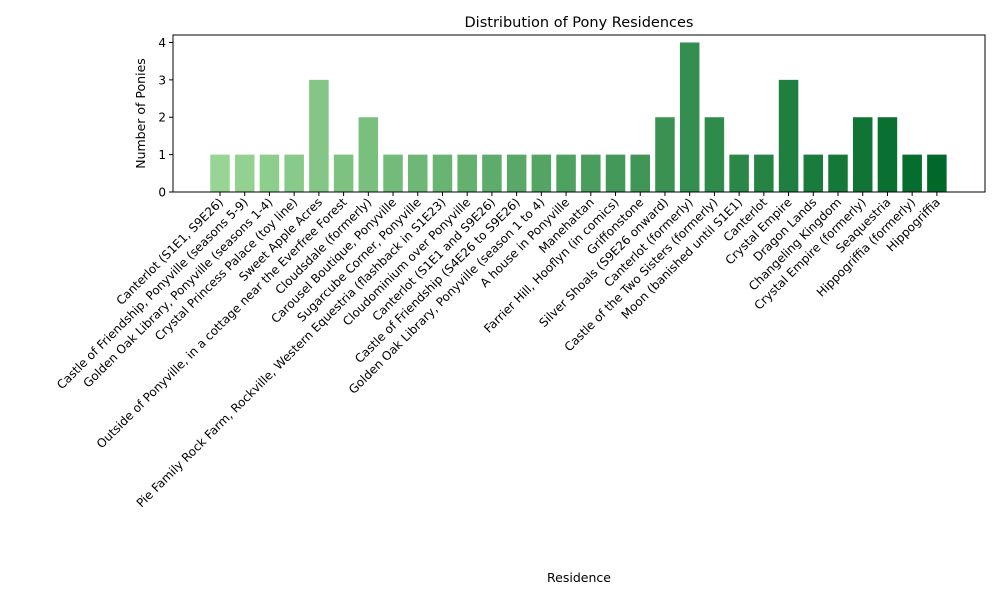 This screenshot has width=1000, height=604. Describe the element at coordinates (579, 23) in the screenshot. I see `chart-title: Distribution of Pony Residences` at that location.